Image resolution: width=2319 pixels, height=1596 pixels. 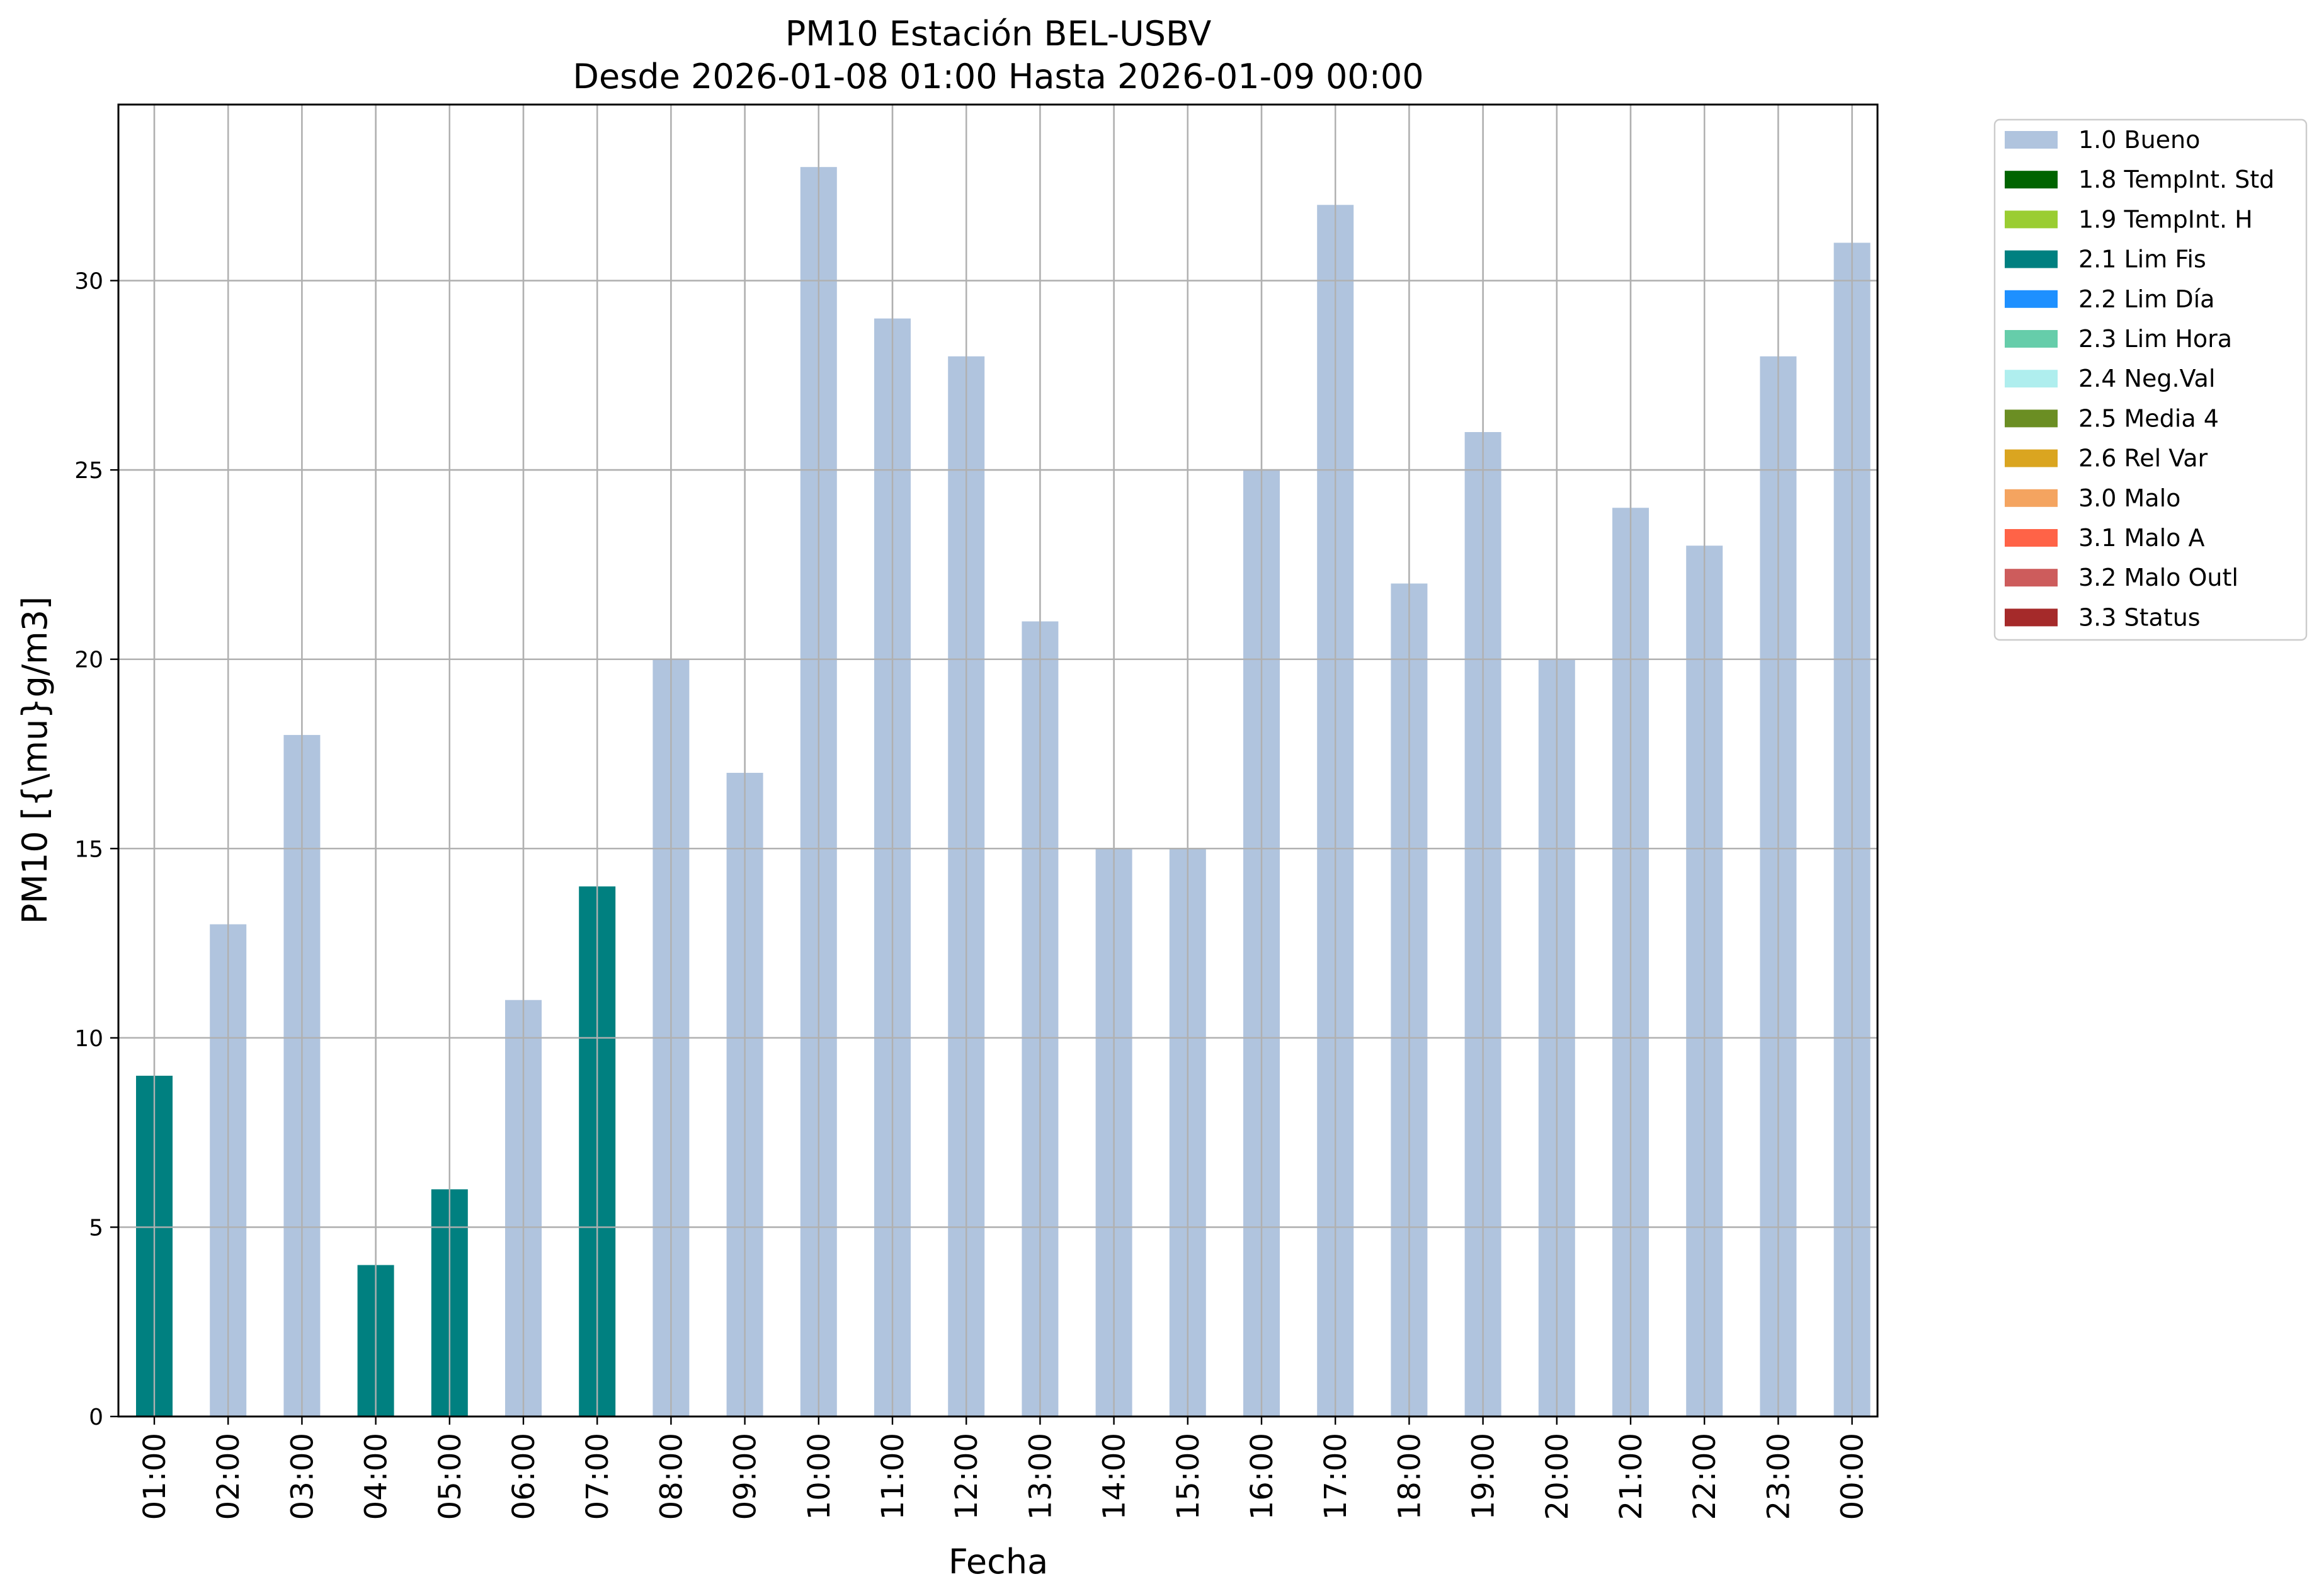 I want to click on x-tick-label-11: 12:00, so click(x=966, y=1476).